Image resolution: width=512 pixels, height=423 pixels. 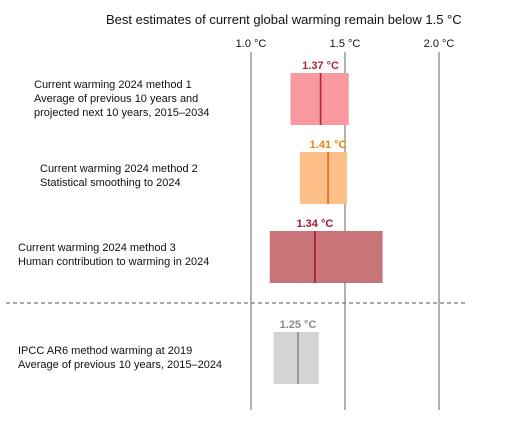 What do you see at coordinates (97, 248) in the screenshot?
I see `row-label-line: Current warming 2024 method 3` at bounding box center [97, 248].